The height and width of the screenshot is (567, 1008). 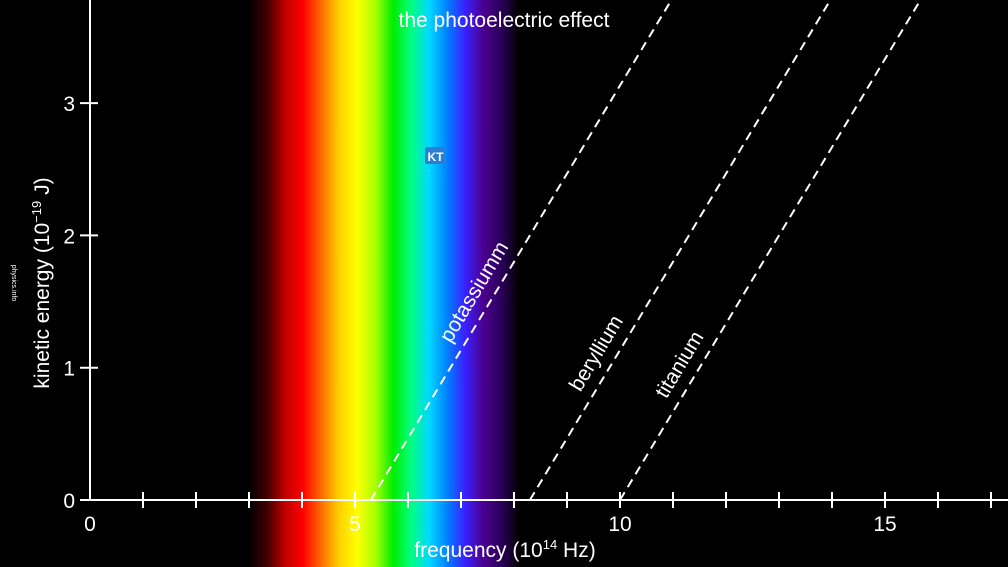 What do you see at coordinates (355, 524) in the screenshot?
I see `x-tick-label: 5` at bounding box center [355, 524].